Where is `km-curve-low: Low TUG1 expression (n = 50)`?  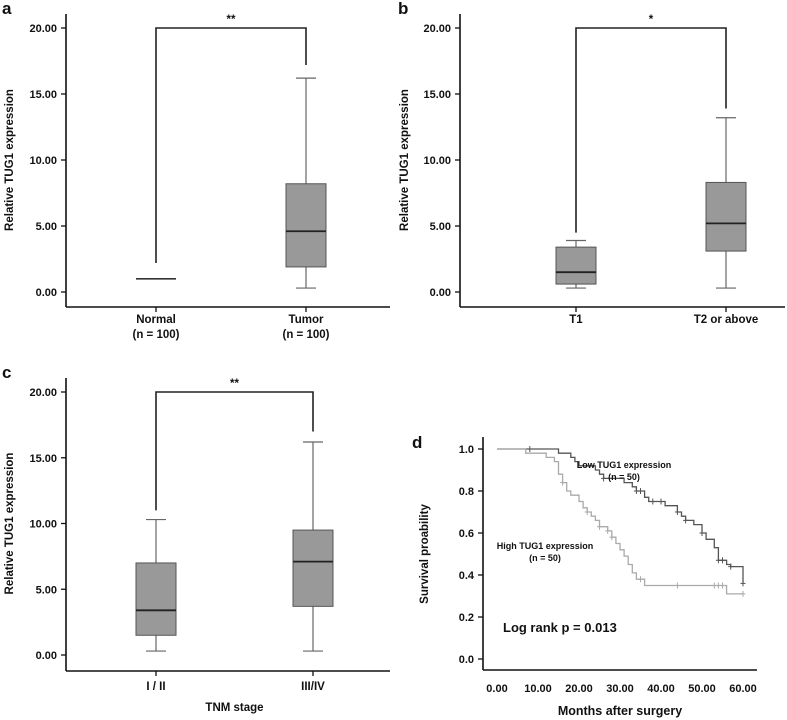
km-curve-low: Low TUG1 expression (n = 50) is located at coordinates (621, 516).